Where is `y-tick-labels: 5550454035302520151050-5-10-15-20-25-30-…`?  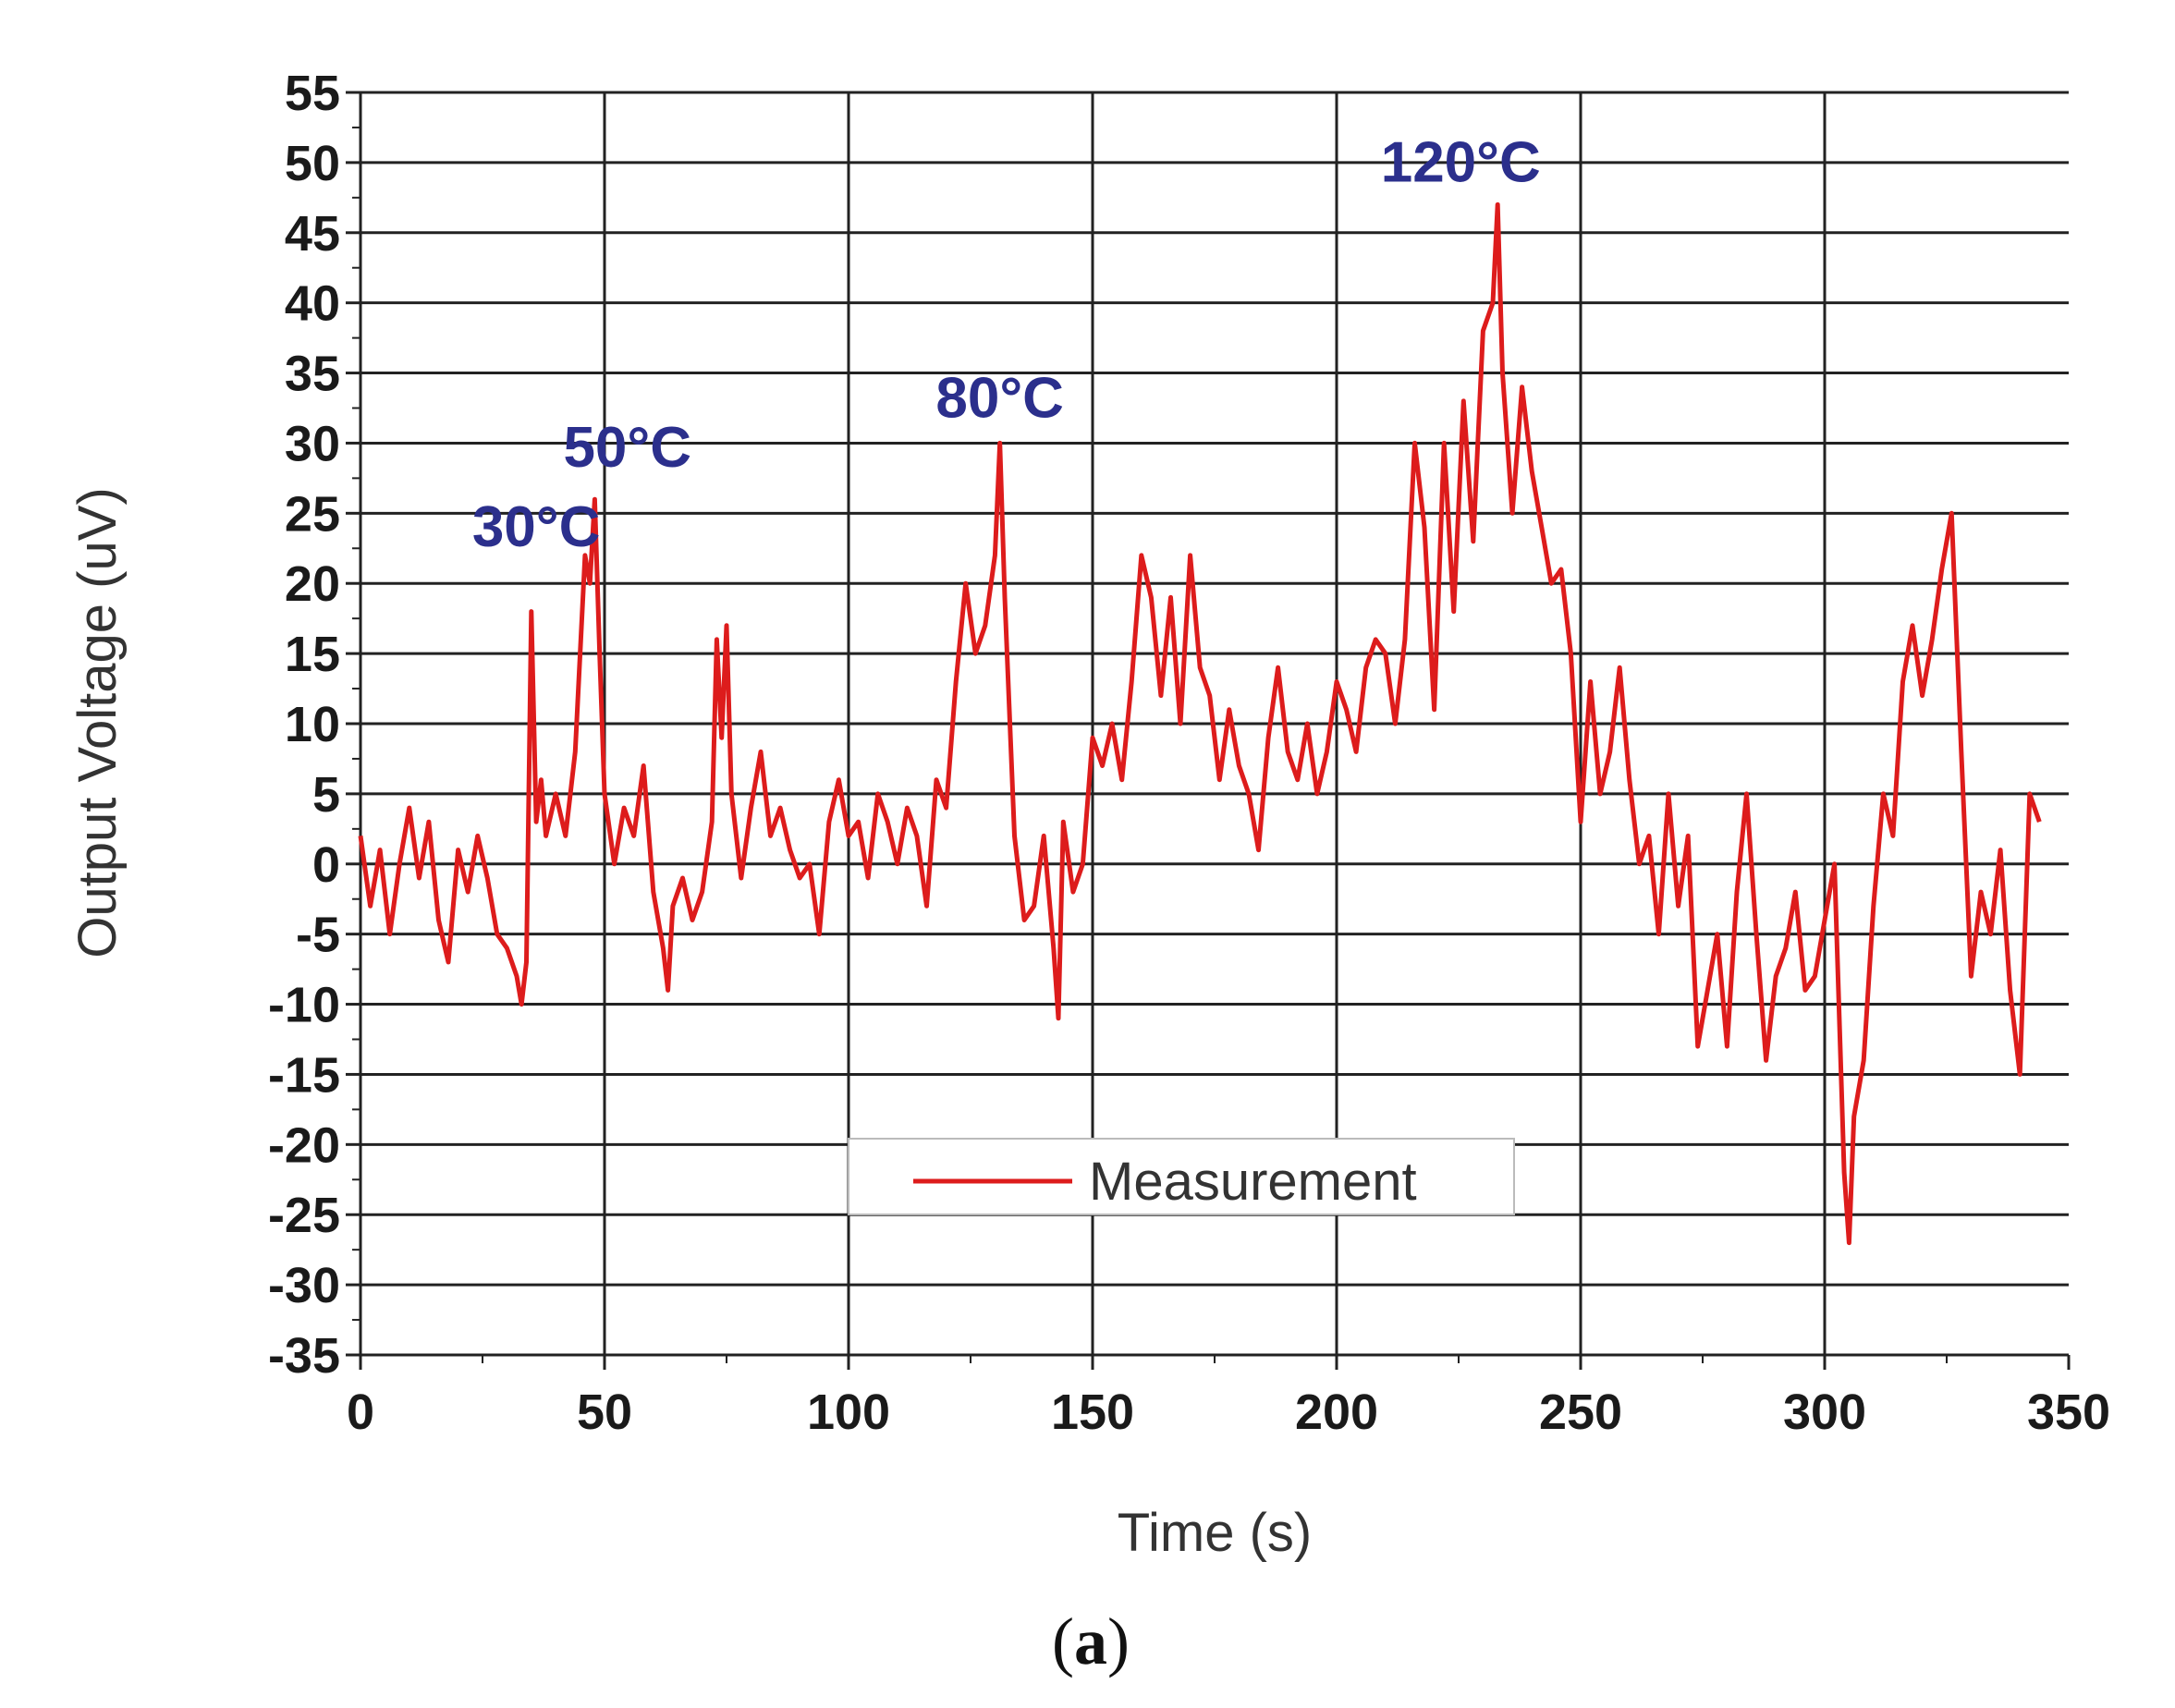
y-tick-labels: 5550454035302520151050-5-10-15-20-25-30-… is located at coordinates (304, 725).